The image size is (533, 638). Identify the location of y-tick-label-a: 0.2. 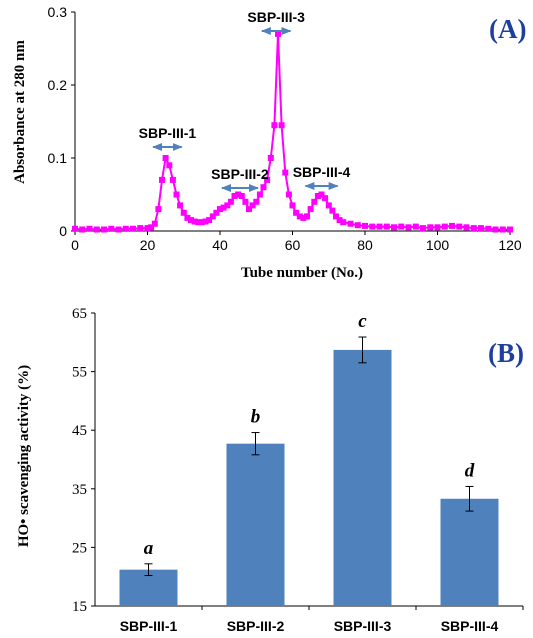
(58, 85).